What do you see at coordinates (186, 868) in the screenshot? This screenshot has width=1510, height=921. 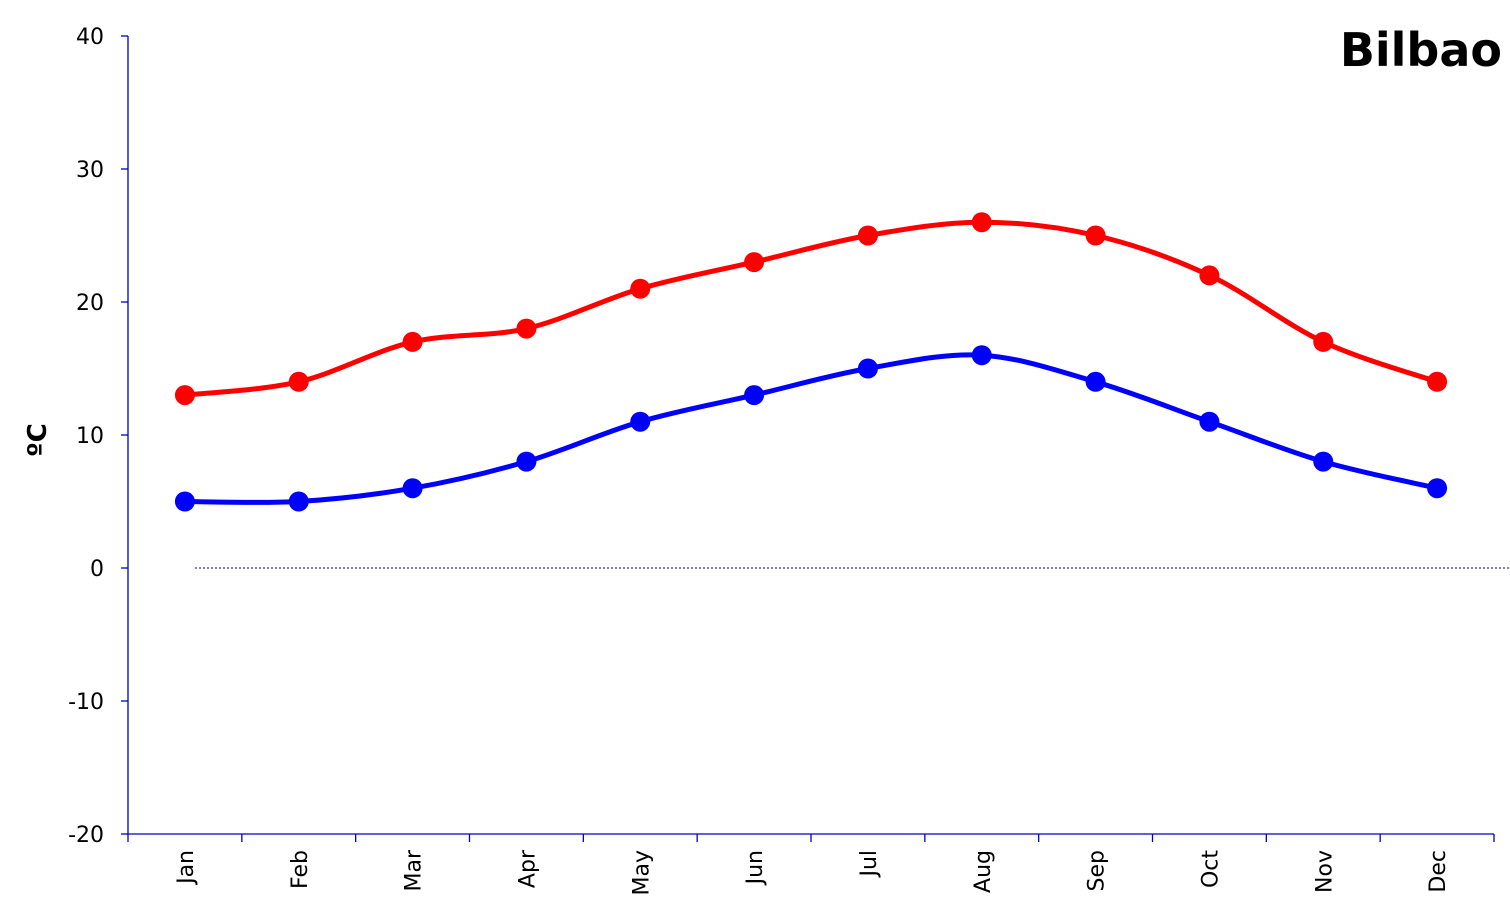 I see `x-tick-label: Jan` at bounding box center [186, 868].